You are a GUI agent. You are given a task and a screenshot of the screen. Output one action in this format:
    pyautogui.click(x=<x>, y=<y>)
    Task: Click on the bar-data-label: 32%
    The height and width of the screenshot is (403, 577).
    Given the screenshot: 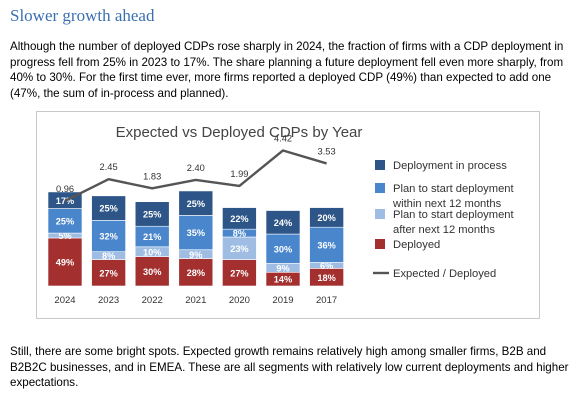 What is the action you would take?
    pyautogui.click(x=108, y=237)
    